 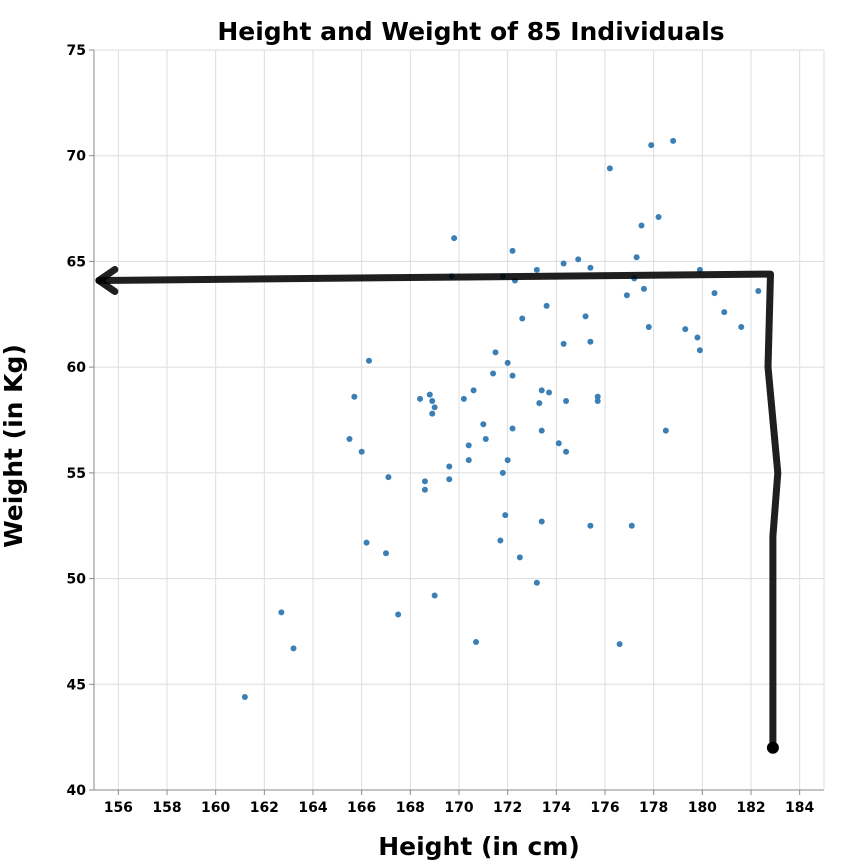 What do you see at coordinates (118, 808) in the screenshot?
I see `x-tick-label: 156` at bounding box center [118, 808].